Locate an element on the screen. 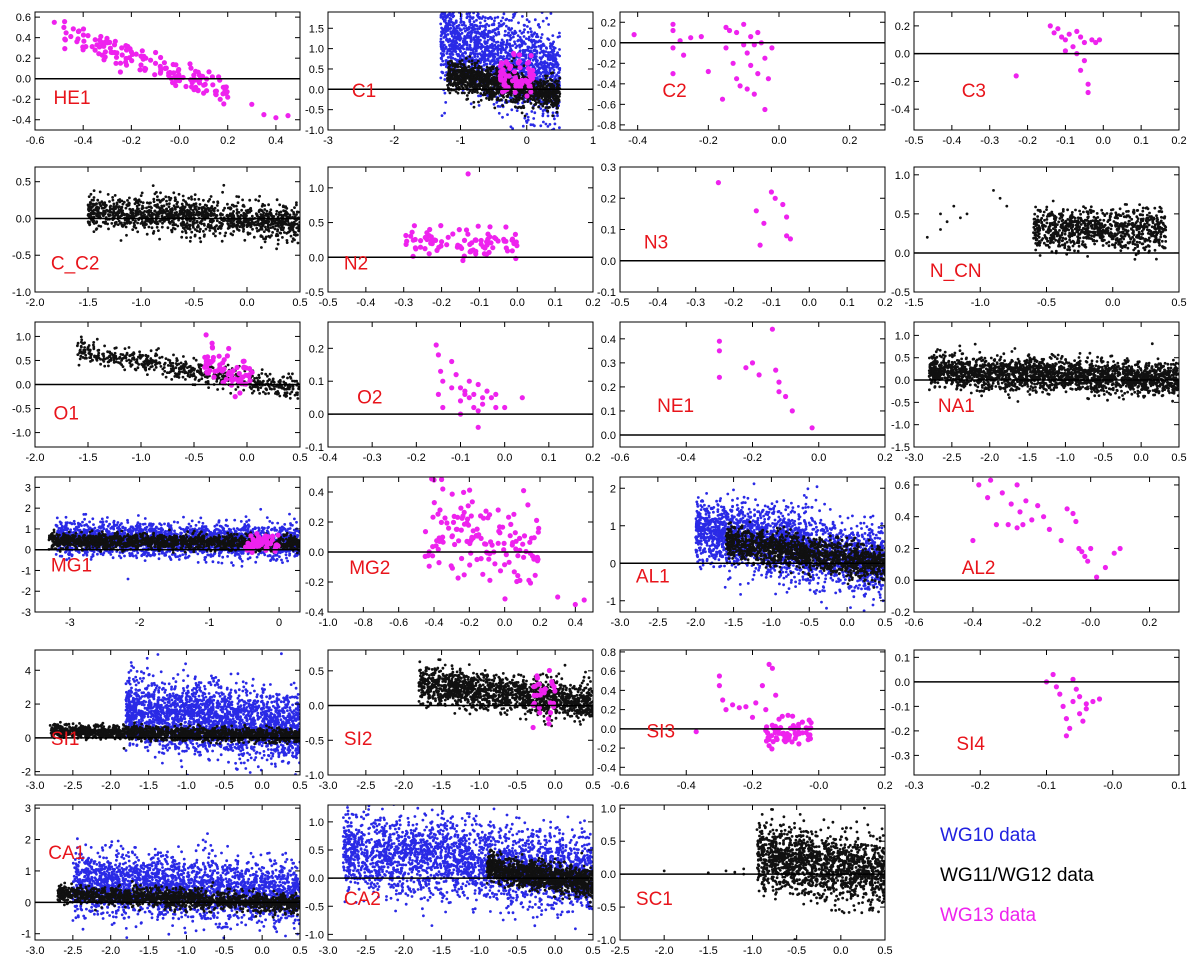 The width and height of the screenshot is (1200, 961). y-tick-label: -0.2 is located at coordinates (21, 100).